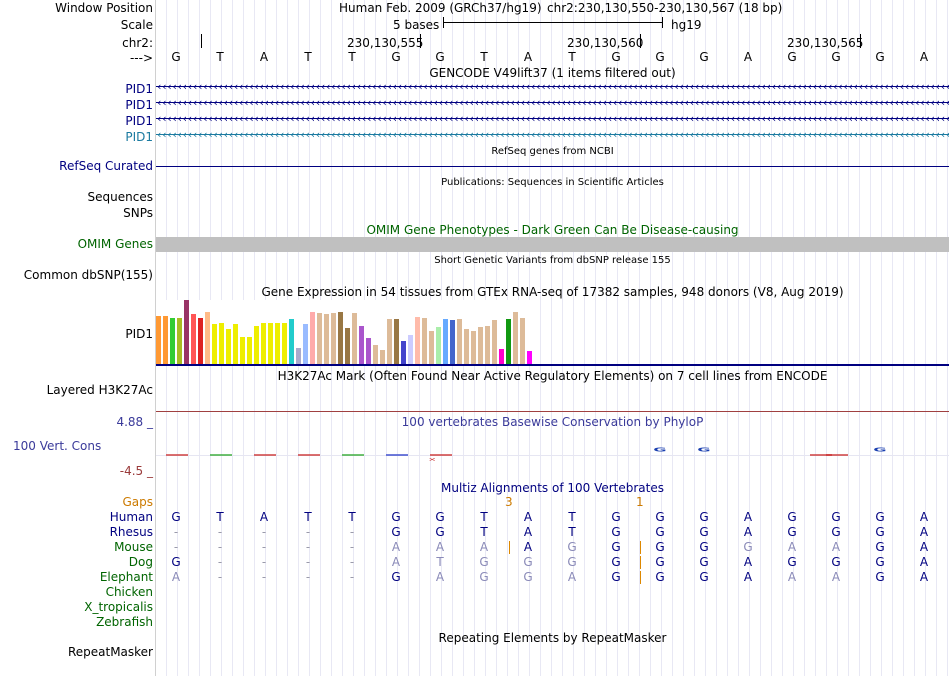  I want to click on gtex-bar-chart, so click(346, 332).